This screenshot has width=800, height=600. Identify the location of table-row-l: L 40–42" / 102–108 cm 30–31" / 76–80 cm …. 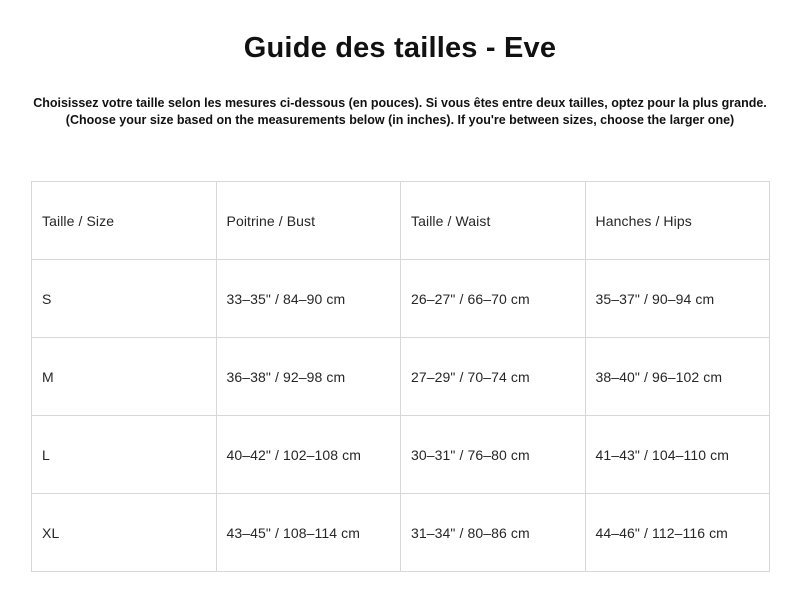
(400, 454).